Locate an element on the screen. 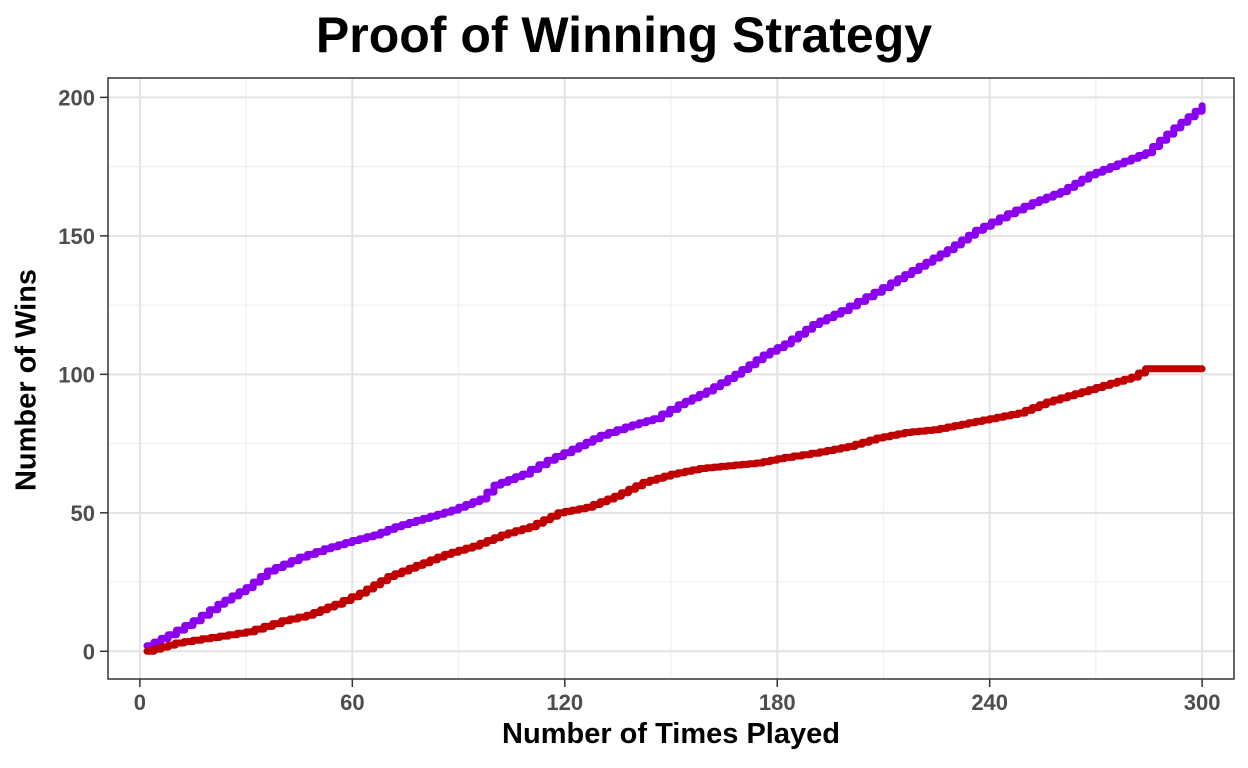 Image resolution: width=1248 pixels, height=768 pixels. x-tick-label: 180 is located at coordinates (777, 702).